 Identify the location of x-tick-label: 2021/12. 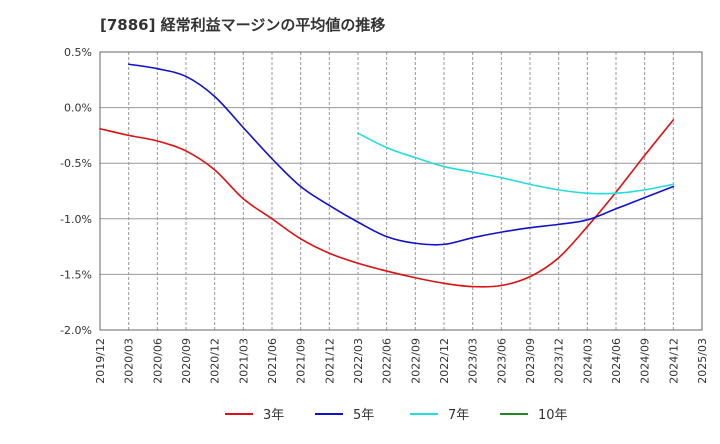
(329, 361).